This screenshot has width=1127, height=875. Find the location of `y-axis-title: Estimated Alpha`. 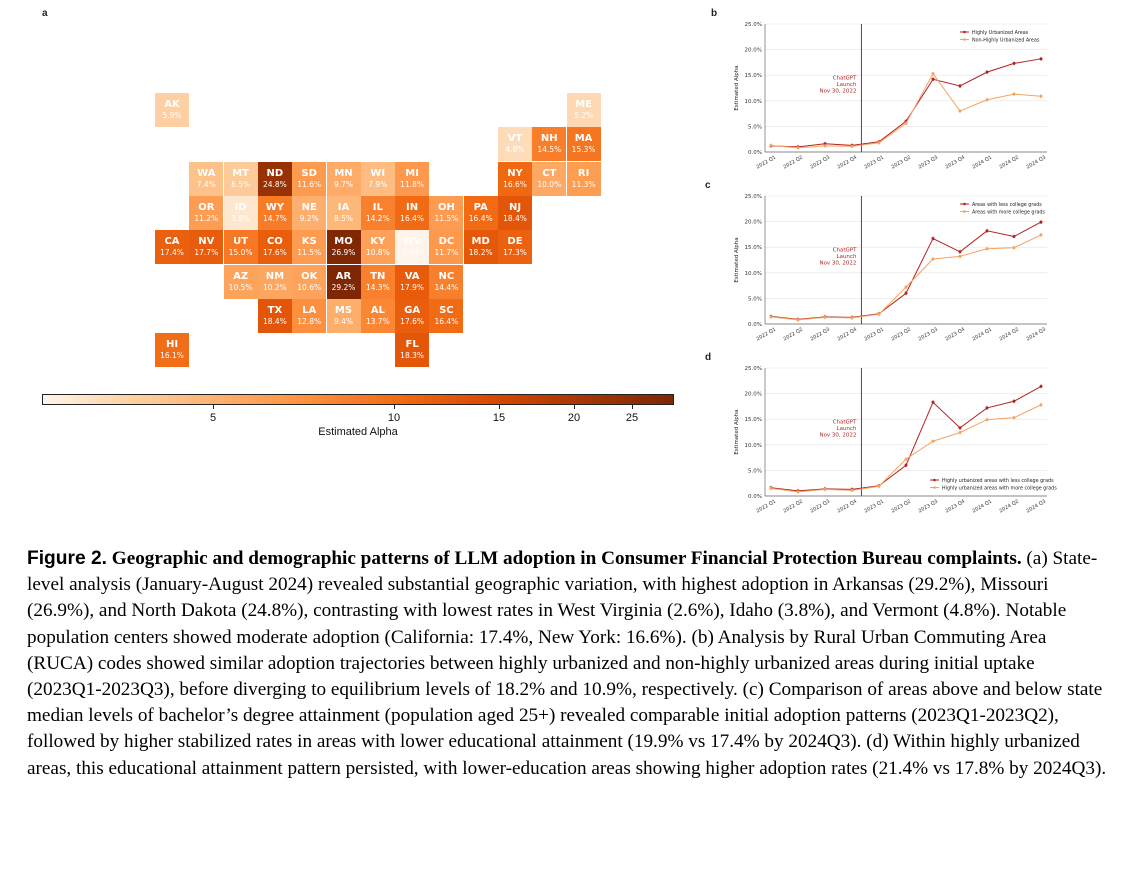

y-axis-title: Estimated Alpha is located at coordinates (737, 87).